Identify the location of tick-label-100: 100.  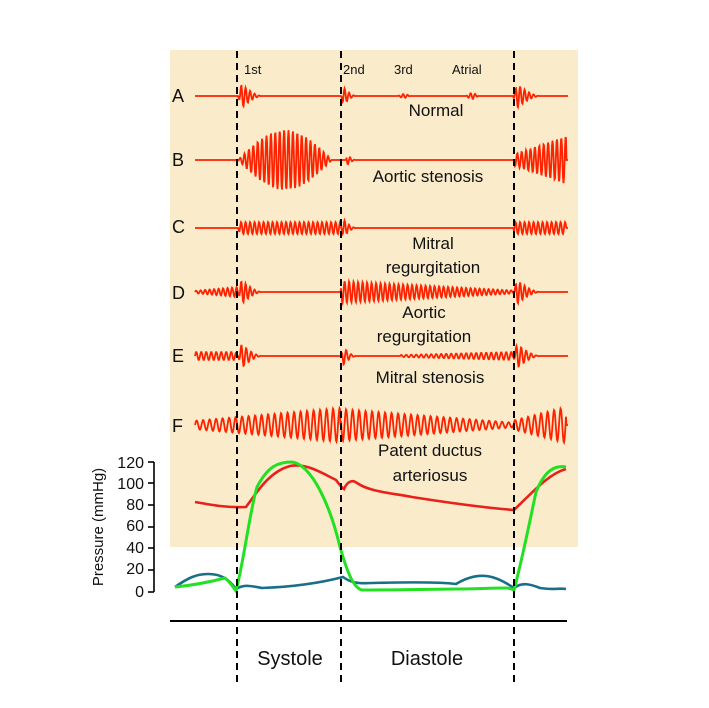
(130, 484).